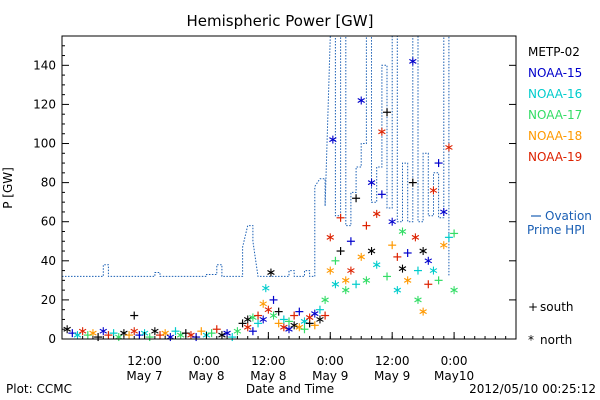  Describe the element at coordinates (568, 216) in the screenshot. I see `ovation-legend-label-1: Ovation` at that location.